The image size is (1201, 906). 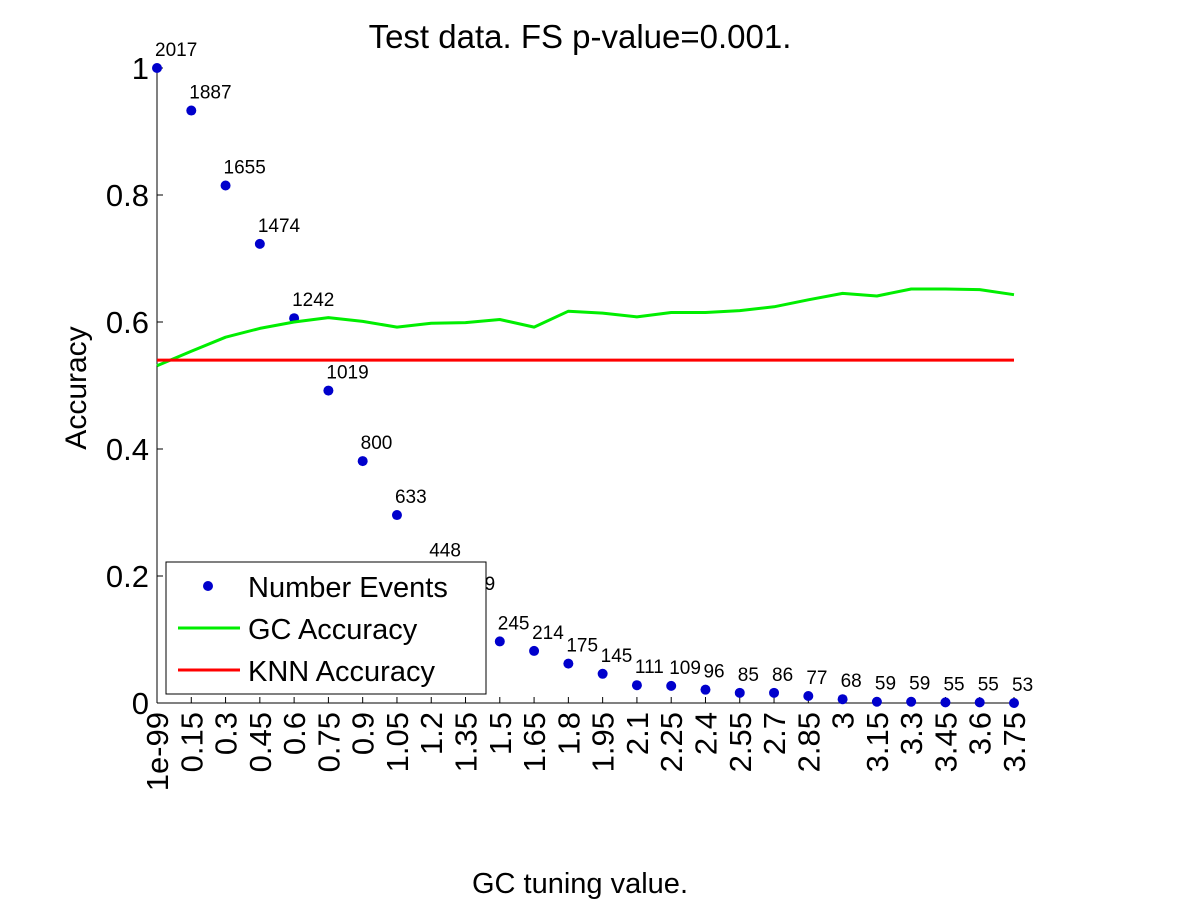 I want to click on y-tick-label: 1, so click(x=140, y=68).